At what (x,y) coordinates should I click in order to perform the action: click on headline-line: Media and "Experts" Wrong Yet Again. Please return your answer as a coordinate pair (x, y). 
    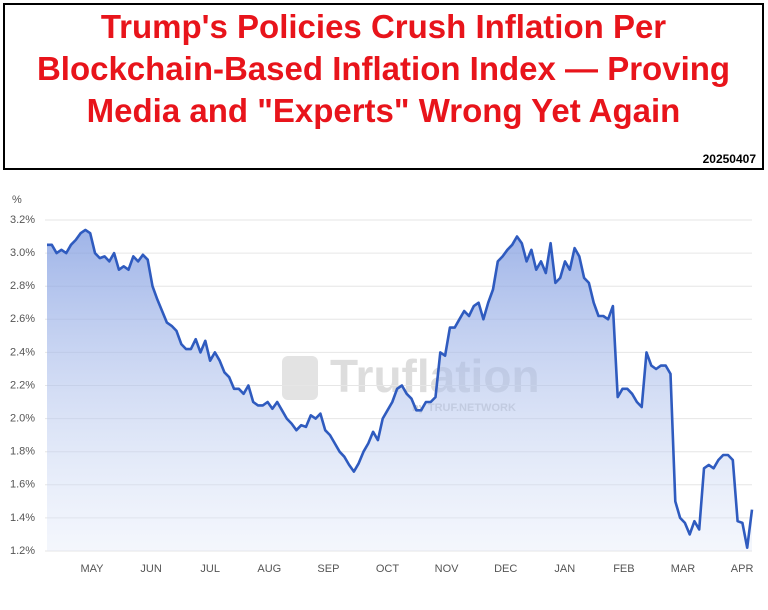
    Looking at the image, I should click on (383, 110).